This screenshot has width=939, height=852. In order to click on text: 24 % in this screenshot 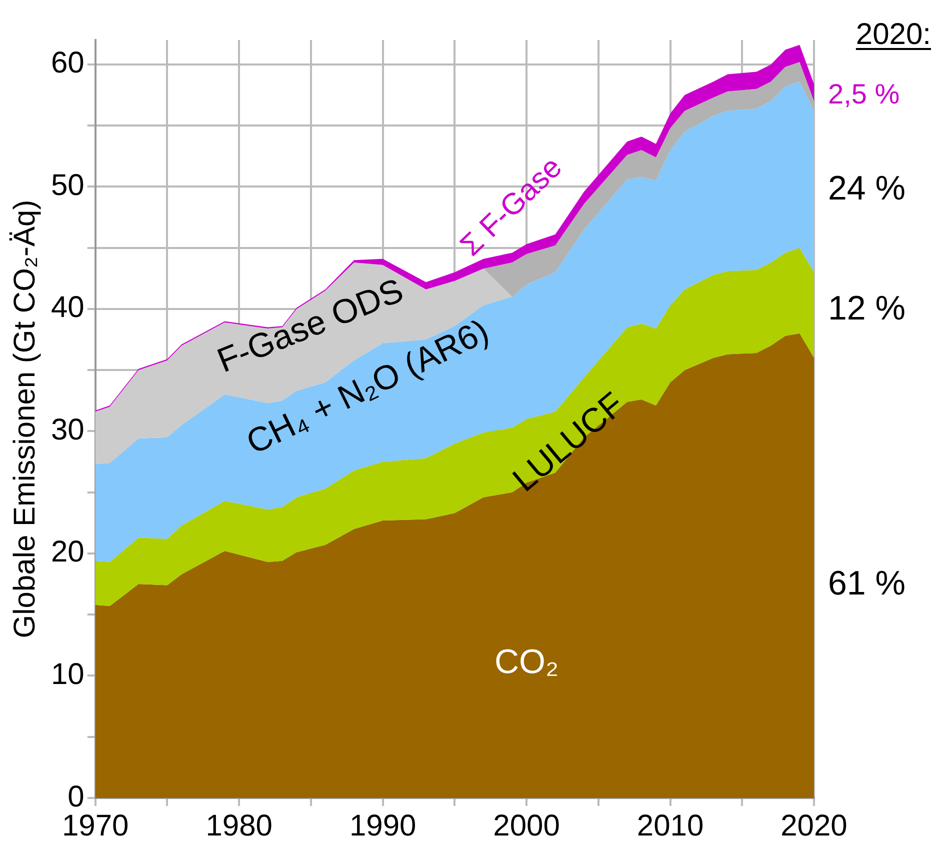, I will do `click(867, 188)`.